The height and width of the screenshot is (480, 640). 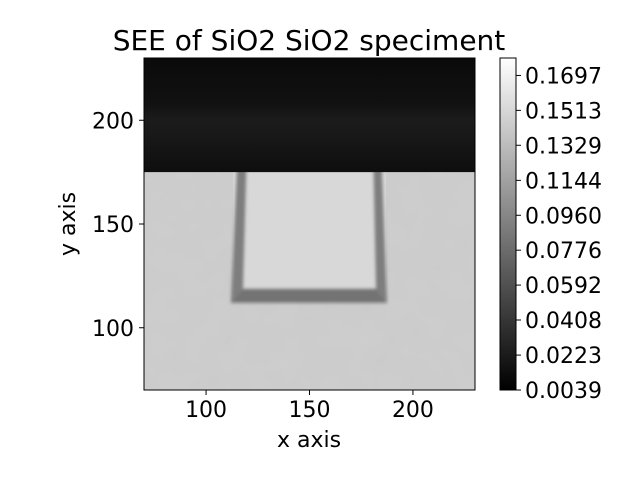 I want to click on square-edge-right, so click(x=380, y=225).